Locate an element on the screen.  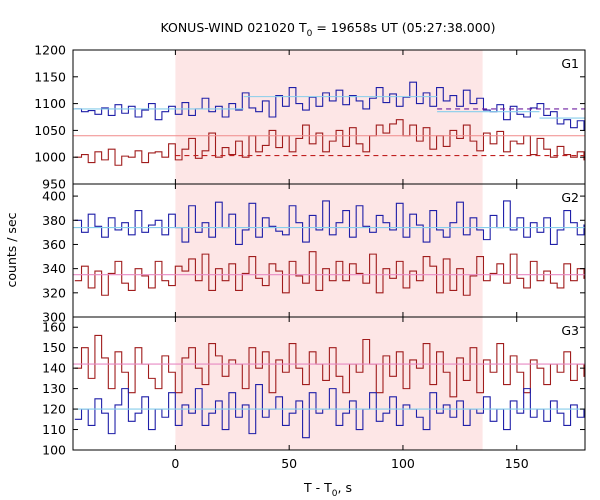
y-tick-label: 380 is located at coordinates (54, 220).